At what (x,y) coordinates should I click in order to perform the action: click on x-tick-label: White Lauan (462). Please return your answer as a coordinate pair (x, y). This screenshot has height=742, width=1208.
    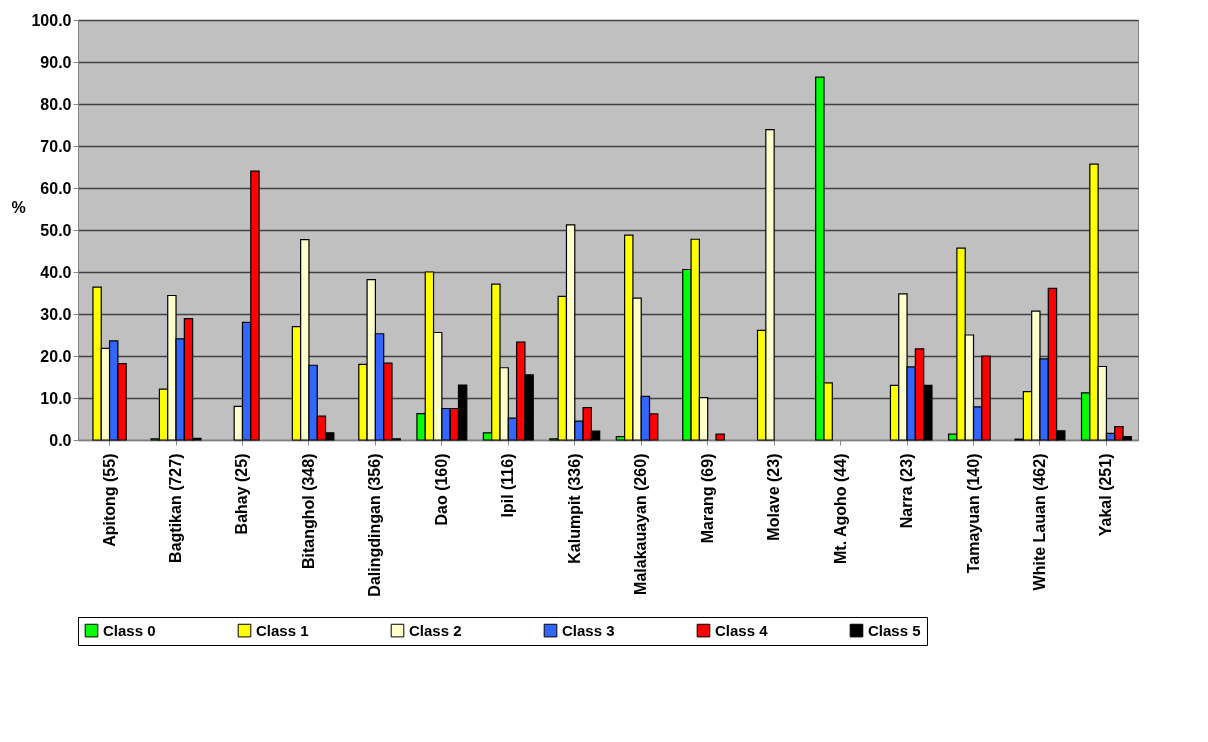
    Looking at the image, I should click on (1039, 522).